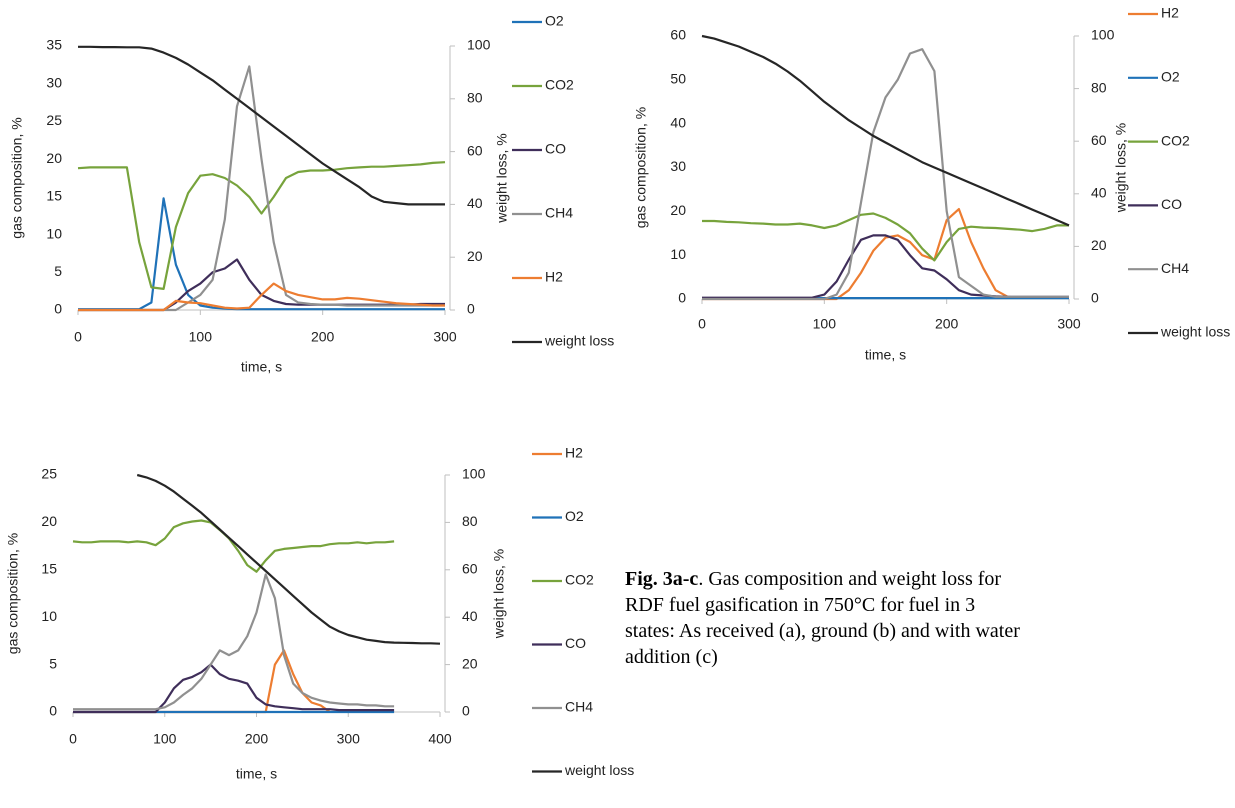 Image resolution: width=1235 pixels, height=808 pixels. Describe the element at coordinates (440, 739) in the screenshot. I see `x-tick-label: 400` at that location.